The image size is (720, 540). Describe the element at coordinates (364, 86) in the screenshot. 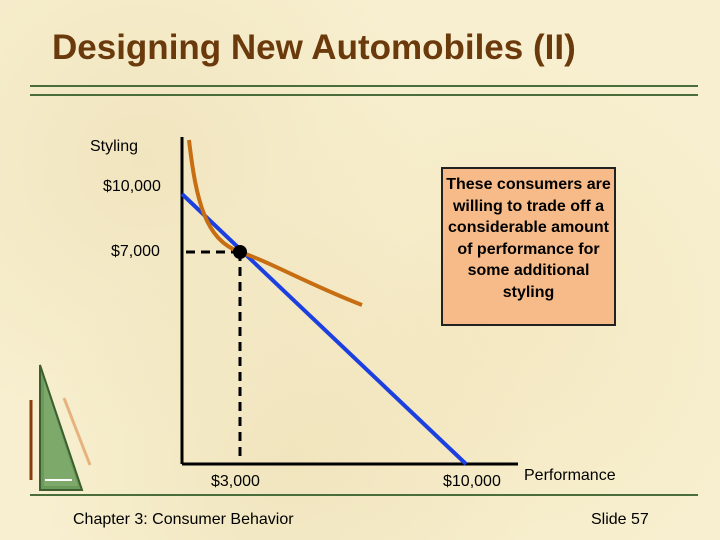

I see `title-rule-upper` at that location.